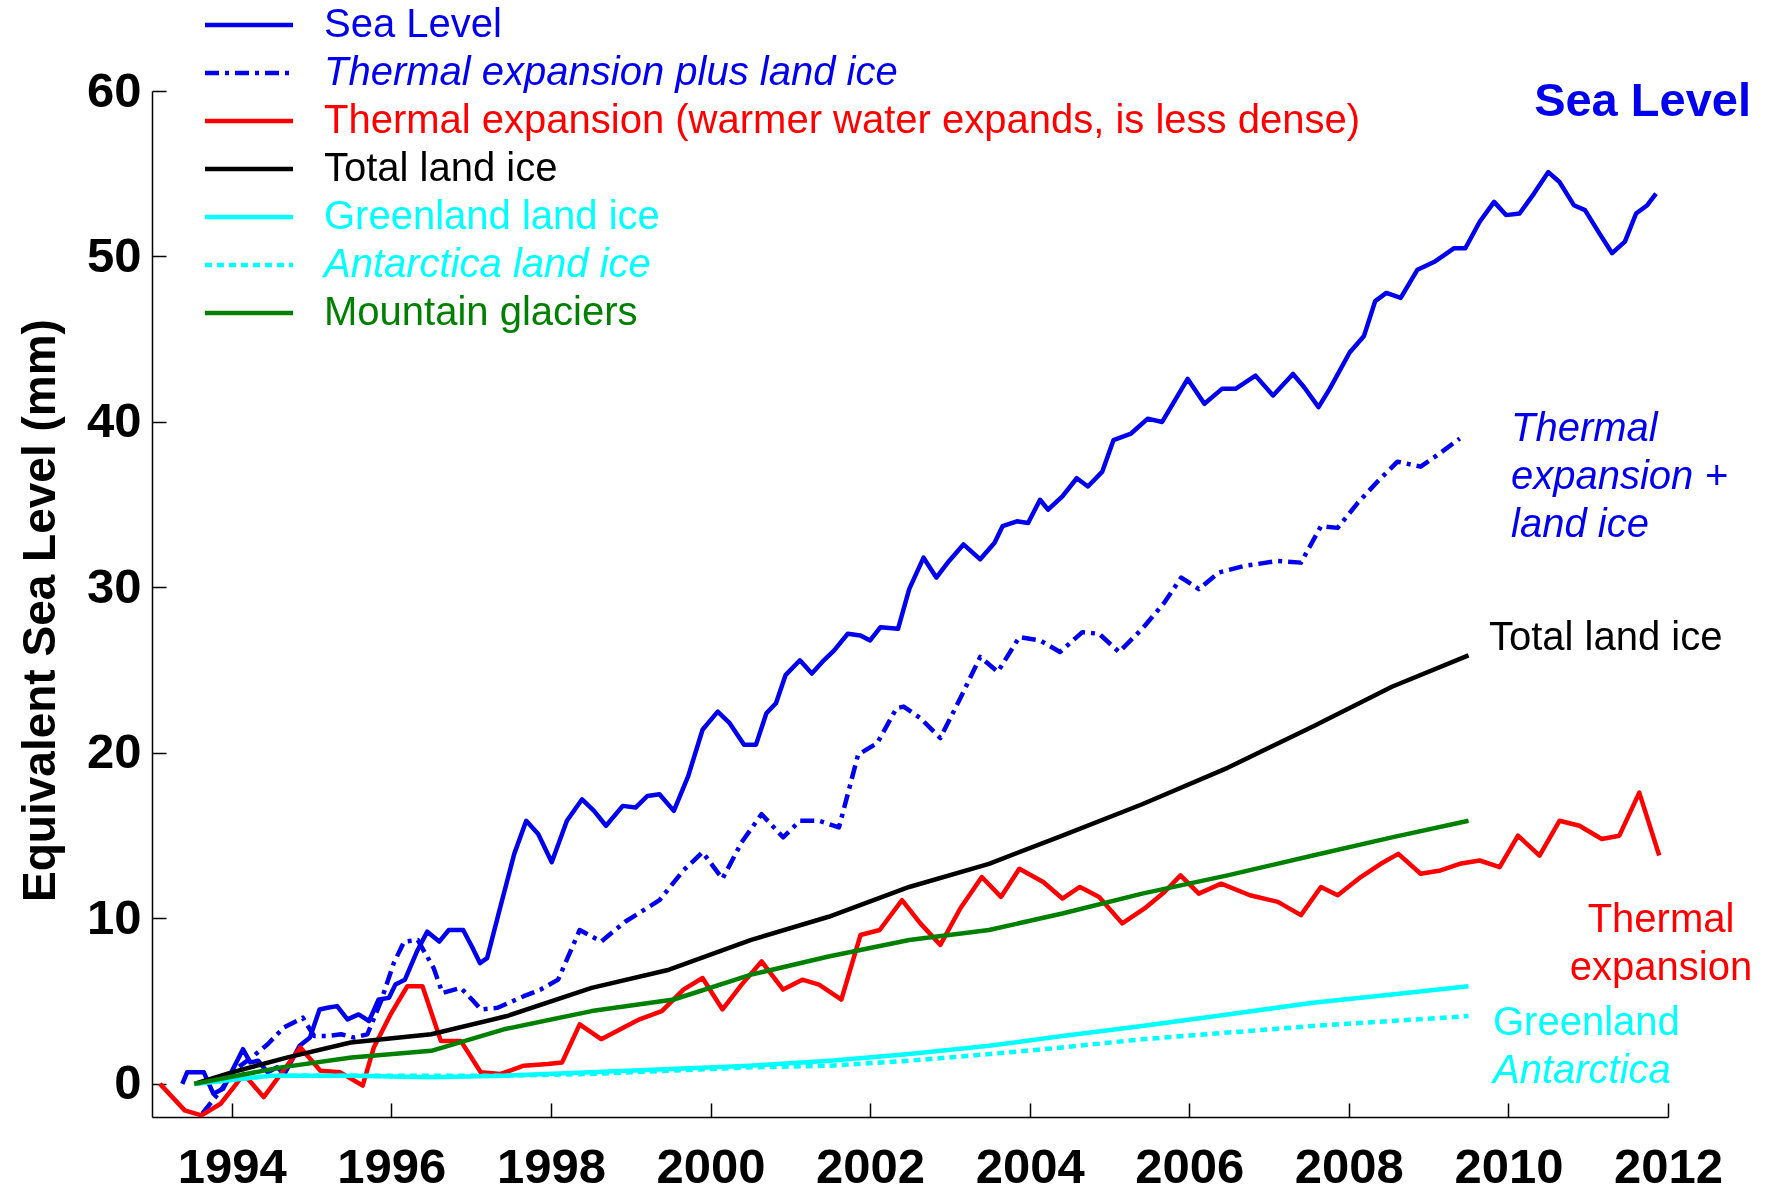 The width and height of the screenshot is (1771, 1185). Describe the element at coordinates (1661, 942) in the screenshot. I see `annotation: Thermal expansion` at that location.